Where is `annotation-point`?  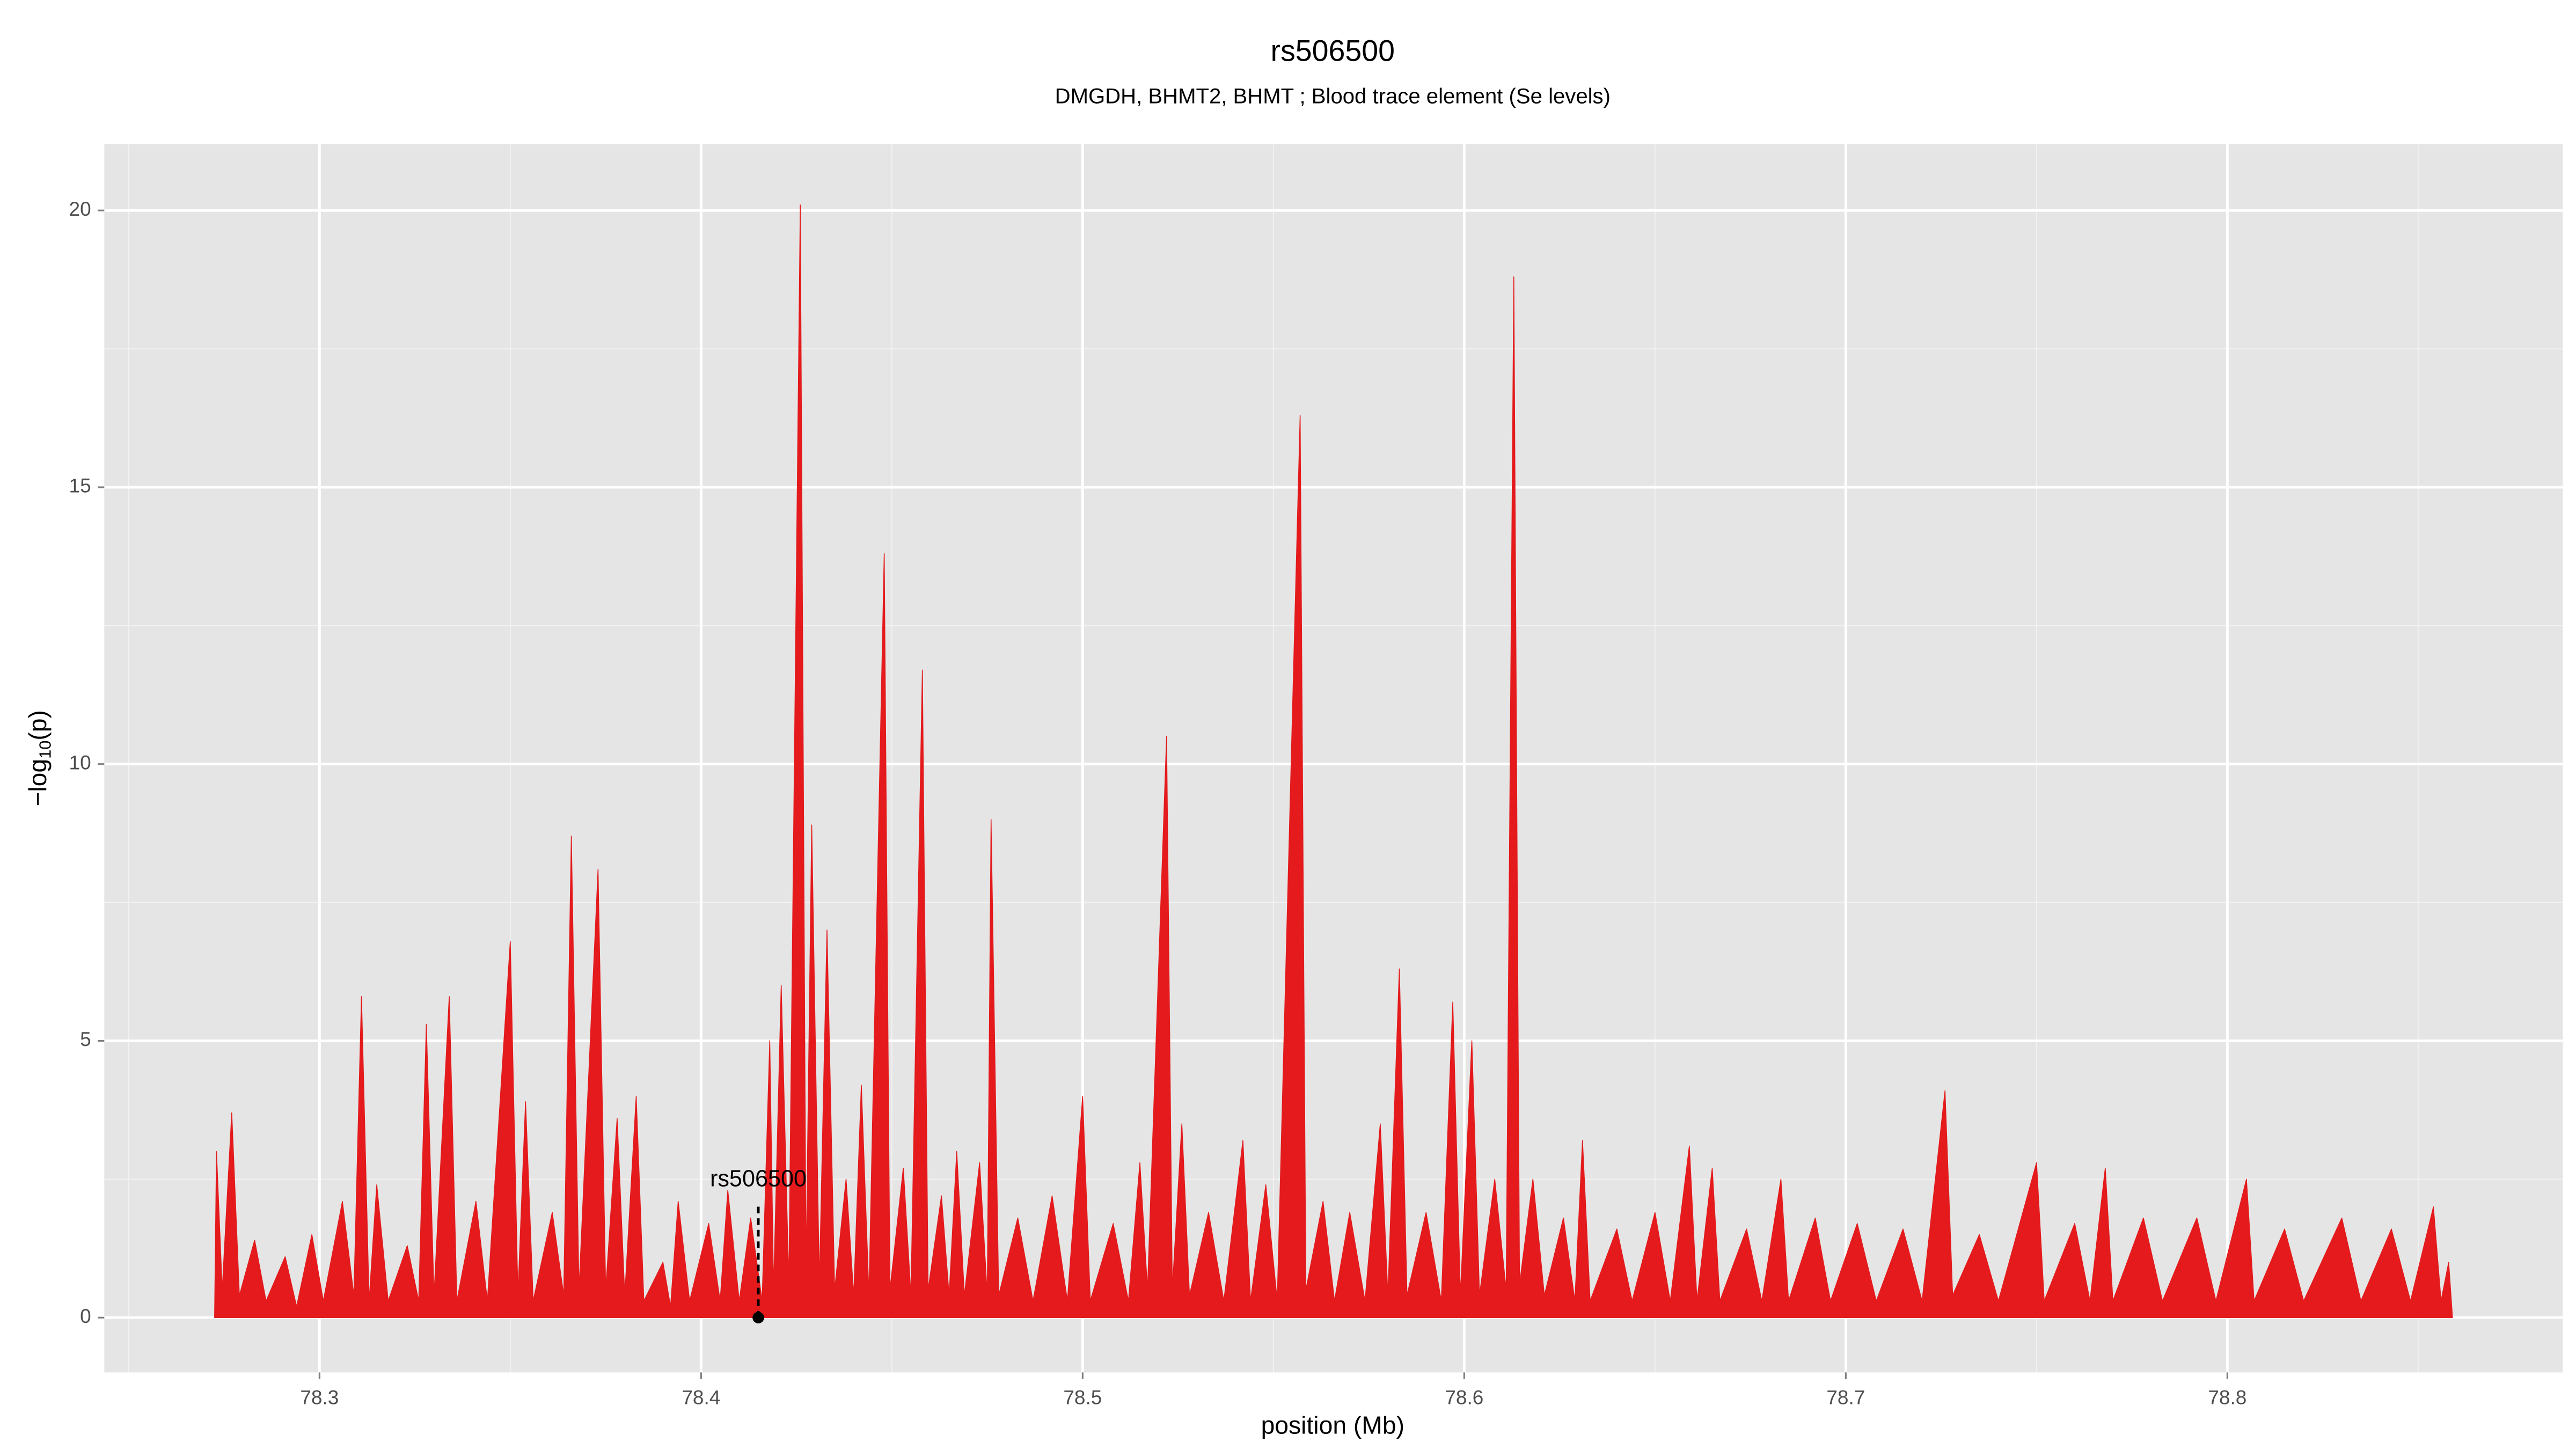 annotation-point is located at coordinates (758, 1318).